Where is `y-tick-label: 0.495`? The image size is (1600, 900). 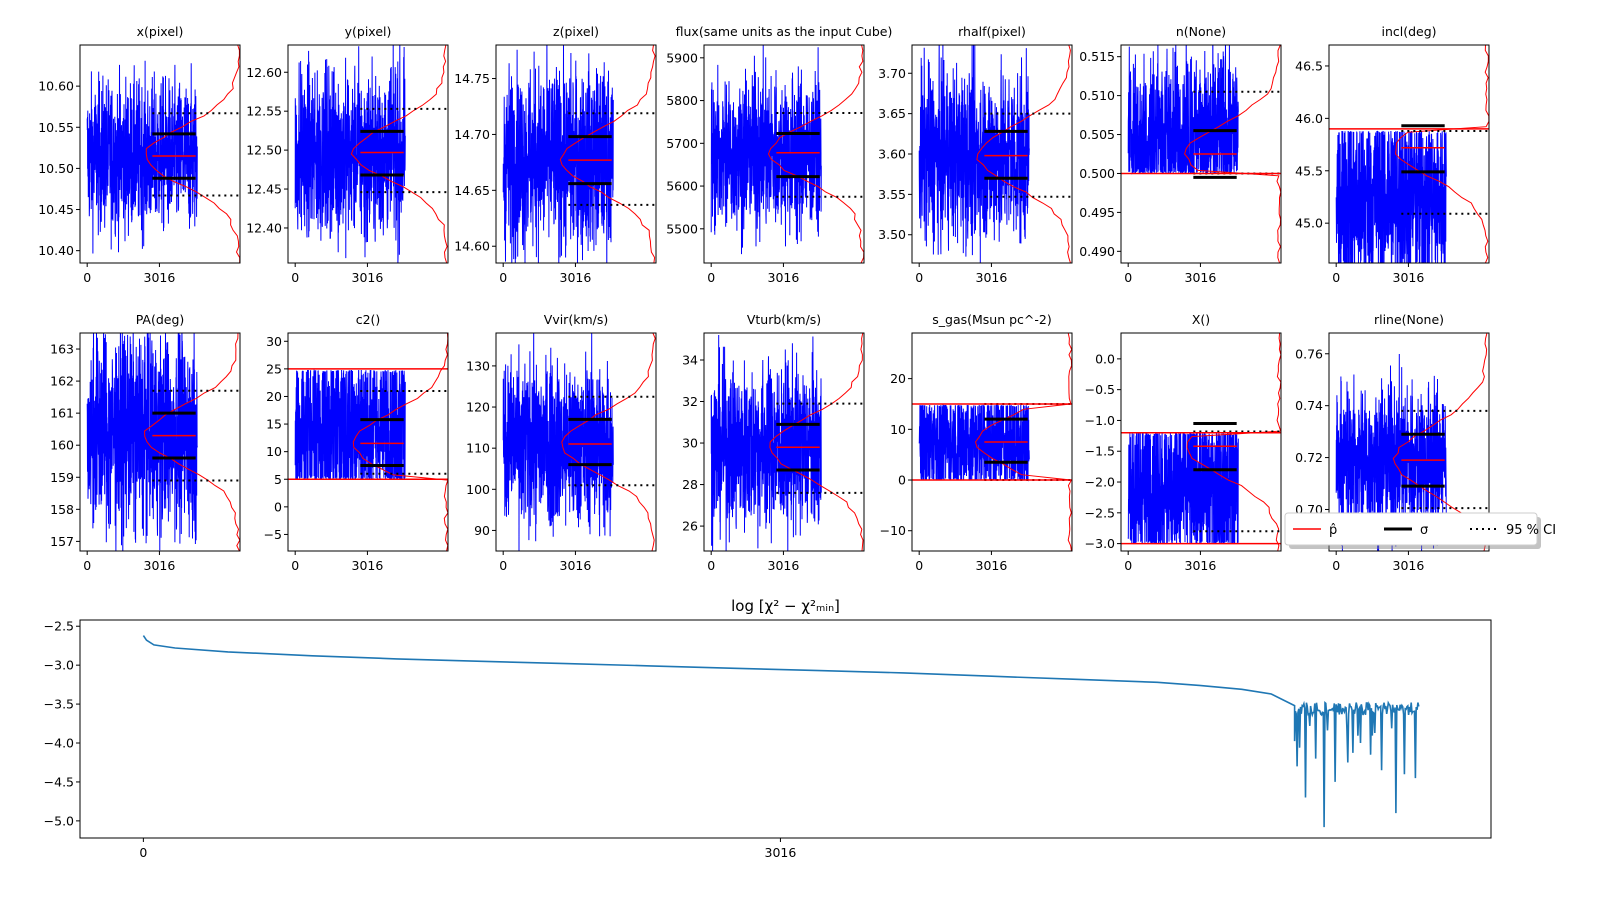 y-tick-label: 0.495 is located at coordinates (1097, 212).